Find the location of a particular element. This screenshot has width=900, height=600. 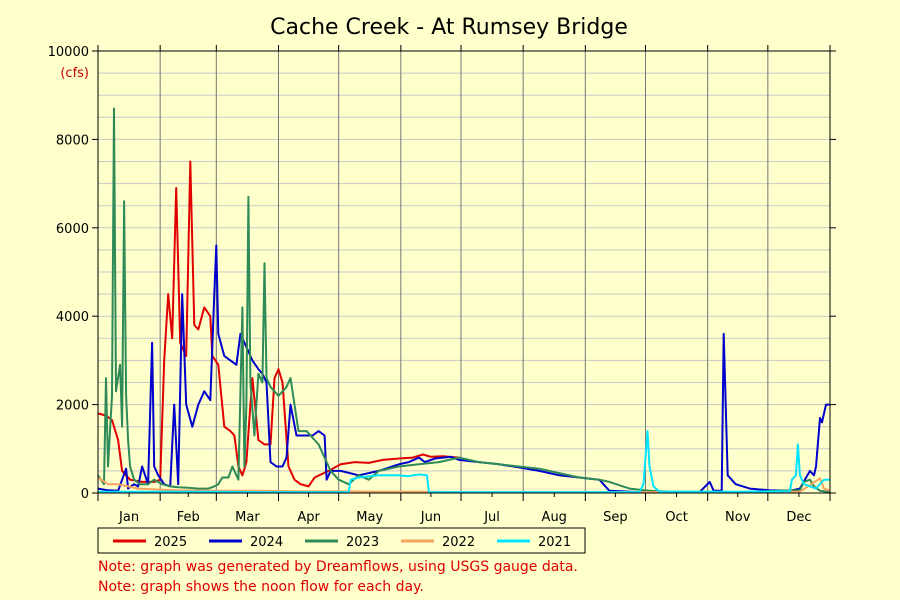

x-tick-label: Oct is located at coordinates (676, 517).